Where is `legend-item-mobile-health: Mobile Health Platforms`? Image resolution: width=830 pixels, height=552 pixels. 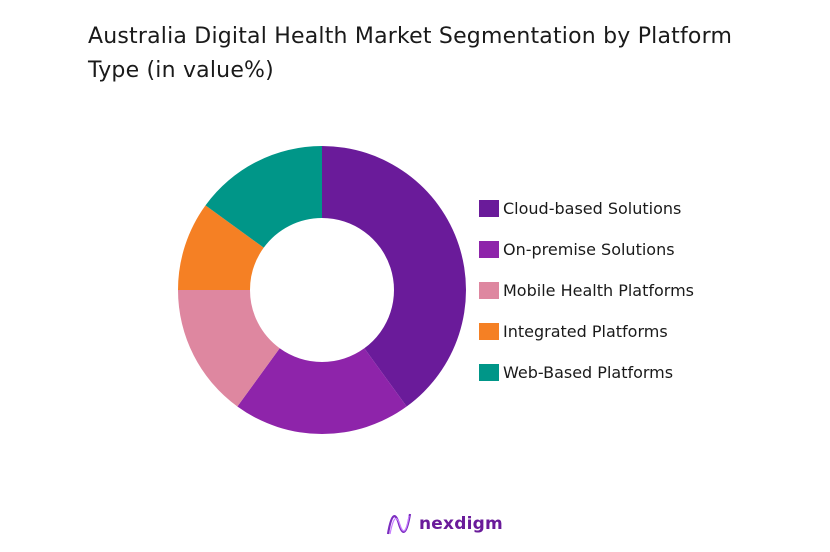 legend-item-mobile-health: Mobile Health Platforms is located at coordinates (586, 290).